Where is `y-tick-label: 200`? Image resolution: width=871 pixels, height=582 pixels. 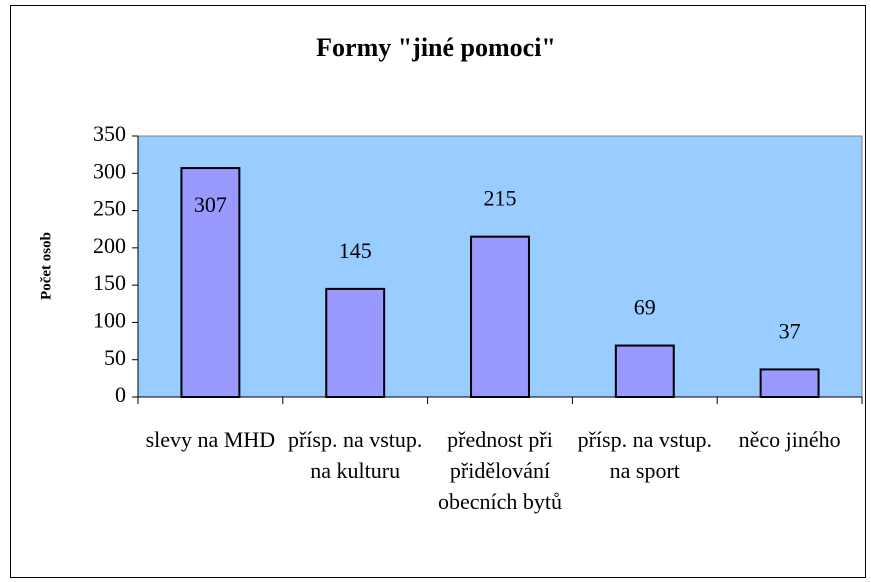
y-tick-label: 200 is located at coordinates (109, 245).